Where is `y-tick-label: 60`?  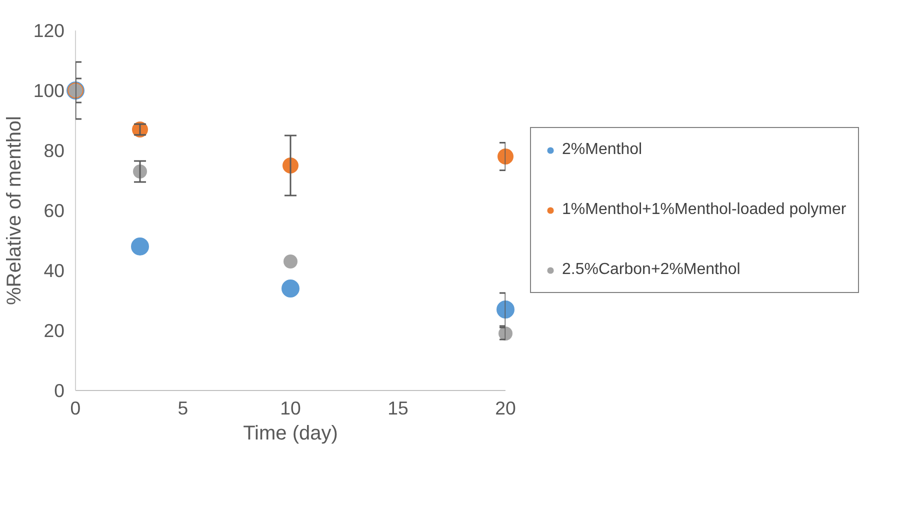 y-tick-label: 60 is located at coordinates (54, 210).